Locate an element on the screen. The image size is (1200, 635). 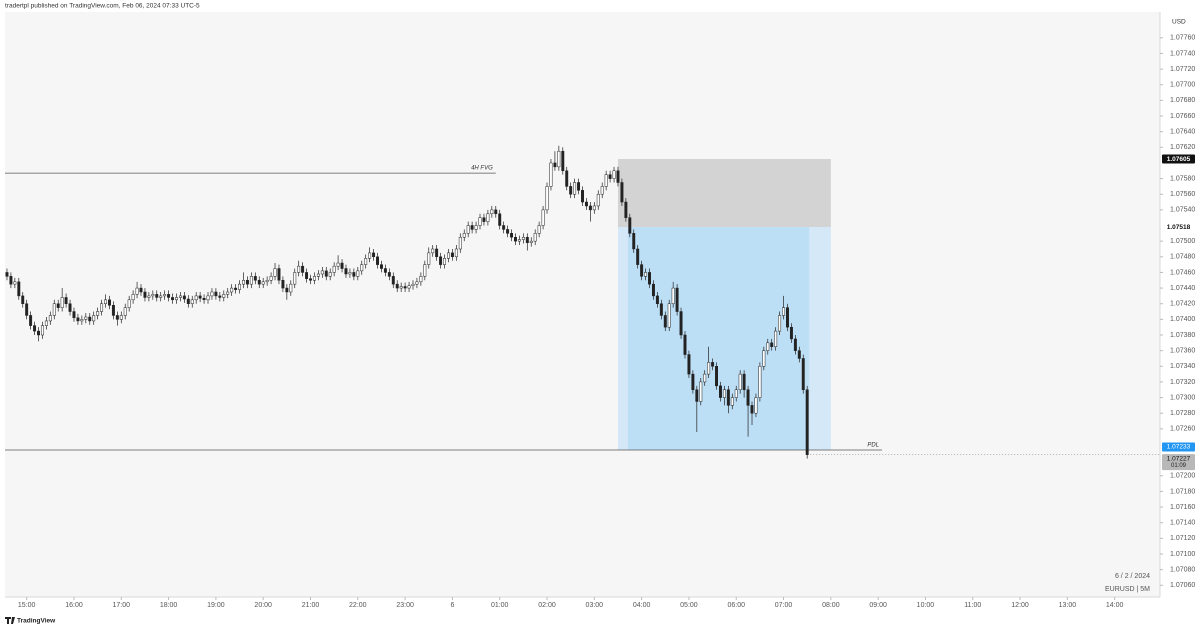
y-tick-label: 1.07680 is located at coordinates (1182, 100).